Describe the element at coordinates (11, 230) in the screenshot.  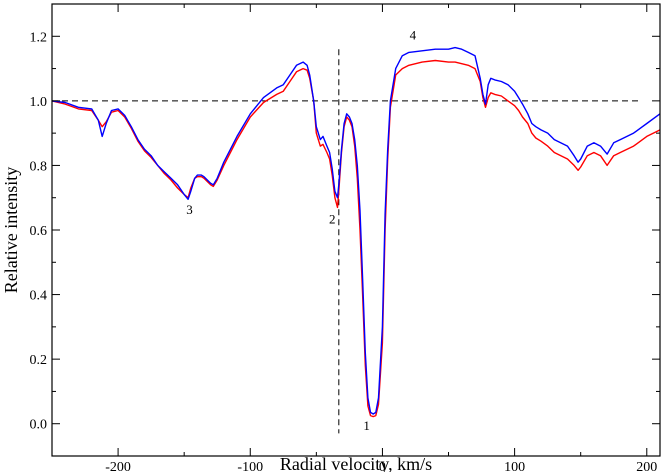
I see `y-axis-title: Relative intensity` at that location.